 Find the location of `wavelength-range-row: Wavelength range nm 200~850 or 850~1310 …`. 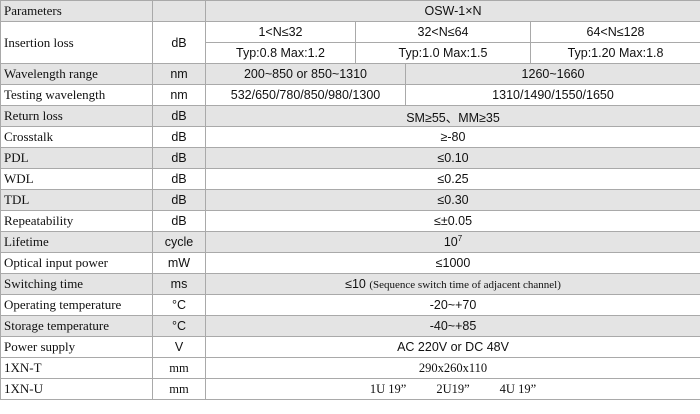

wavelength-range-row: Wavelength range nm 200~850 or 850~1310 … is located at coordinates (350, 74).